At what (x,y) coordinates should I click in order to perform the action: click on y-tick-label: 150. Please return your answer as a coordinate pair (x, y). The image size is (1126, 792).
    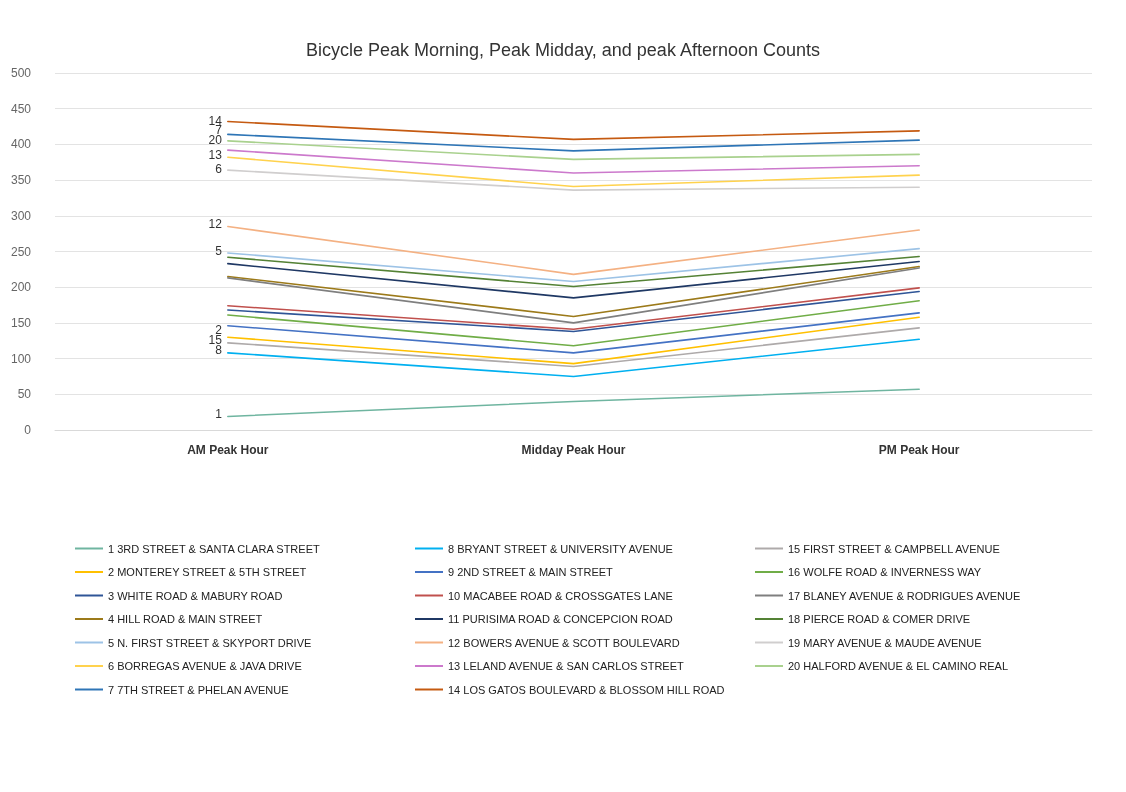
    Looking at the image, I should click on (21, 322).